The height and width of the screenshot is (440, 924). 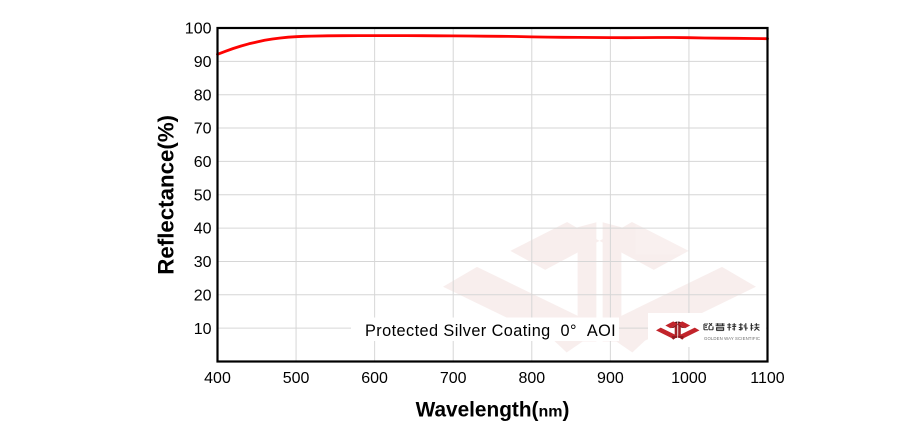 What do you see at coordinates (203, 162) in the screenshot?
I see `svg-text: 60` at bounding box center [203, 162].